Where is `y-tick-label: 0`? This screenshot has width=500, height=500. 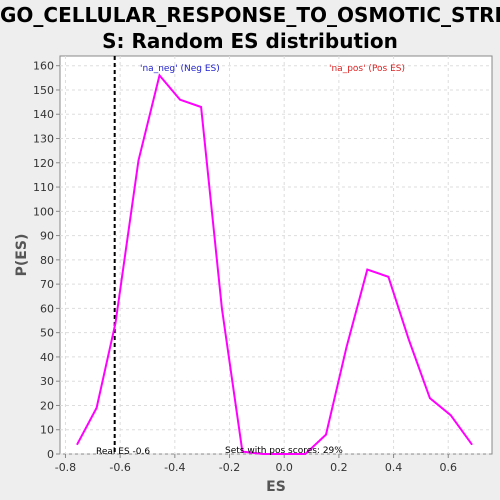 y-tick-label: 0 is located at coordinates (50, 454).